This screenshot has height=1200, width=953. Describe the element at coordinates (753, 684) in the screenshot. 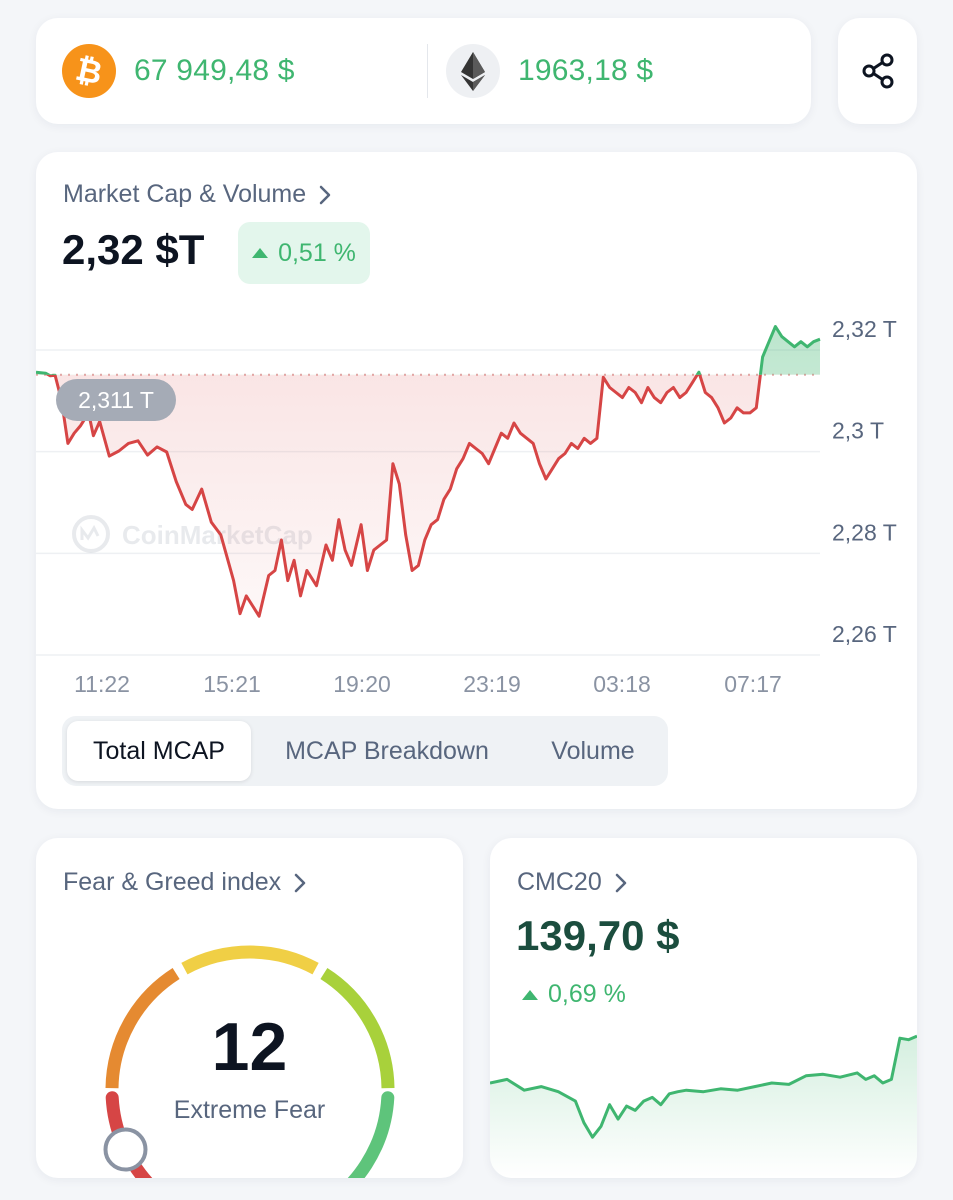

I see `x-tick-label: 07:17` at that location.